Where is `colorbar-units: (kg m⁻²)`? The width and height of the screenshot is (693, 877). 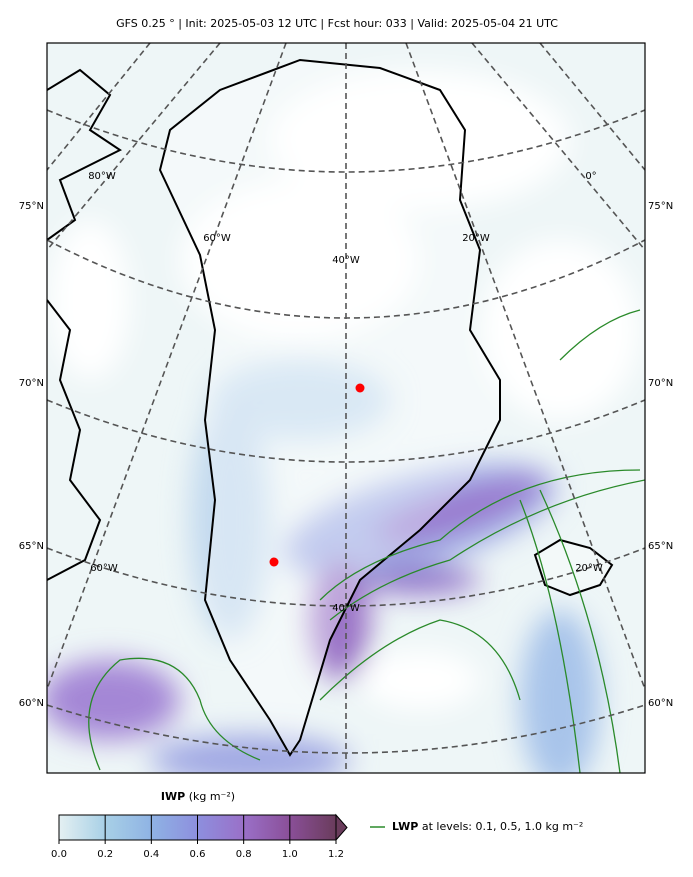 colorbar-units: (kg m⁻²) is located at coordinates (212, 796).